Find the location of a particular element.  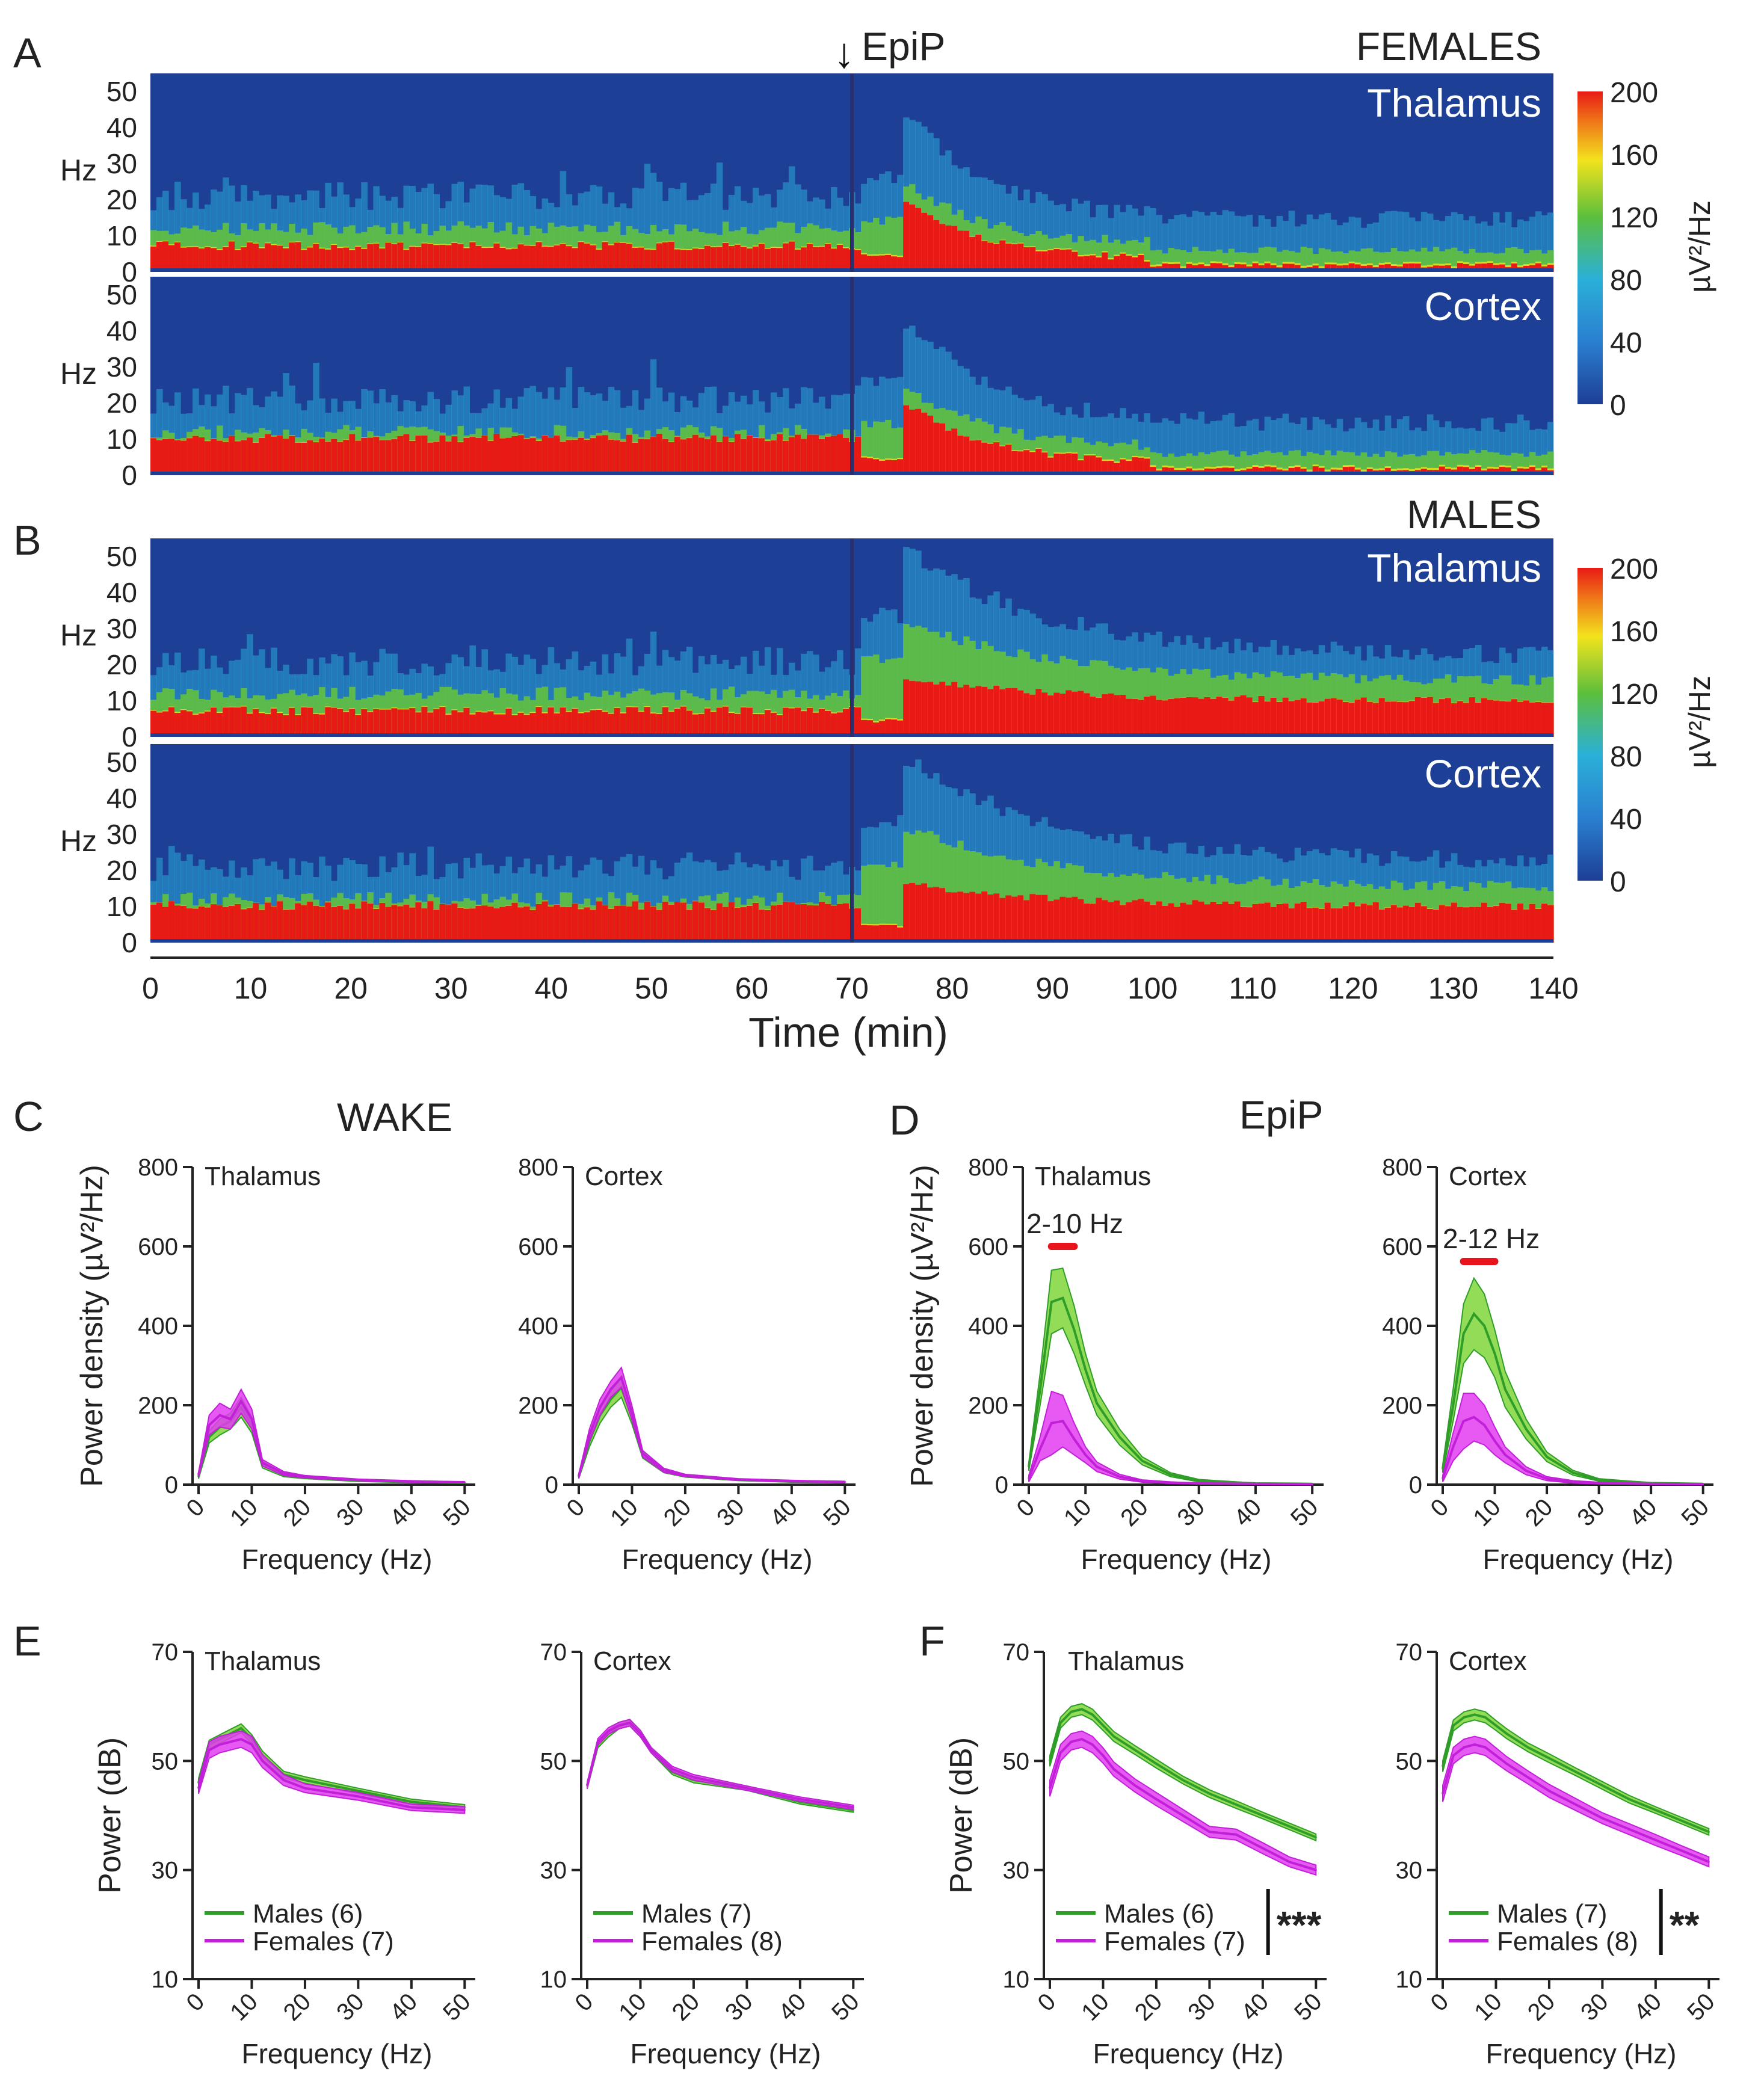

significance-stars: *** is located at coordinates (1299, 1925).